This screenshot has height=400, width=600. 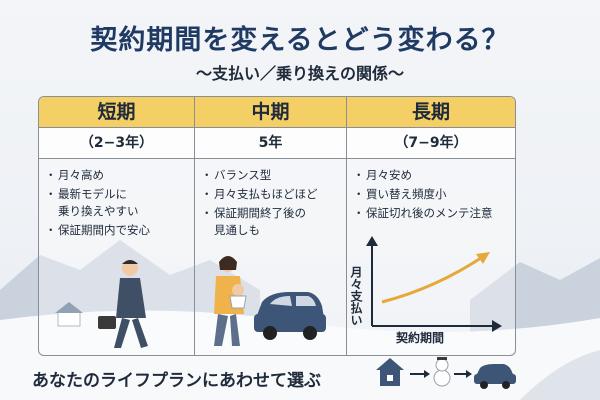 What do you see at coordinates (300, 40) in the screenshot?
I see `page-title: 契約期間を変えるとどう変わる？` at bounding box center [300, 40].